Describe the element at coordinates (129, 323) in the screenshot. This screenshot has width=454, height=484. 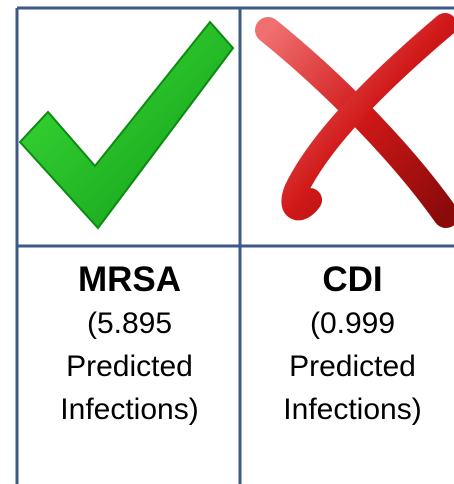
I see `cell-line: (5.895` at that location.